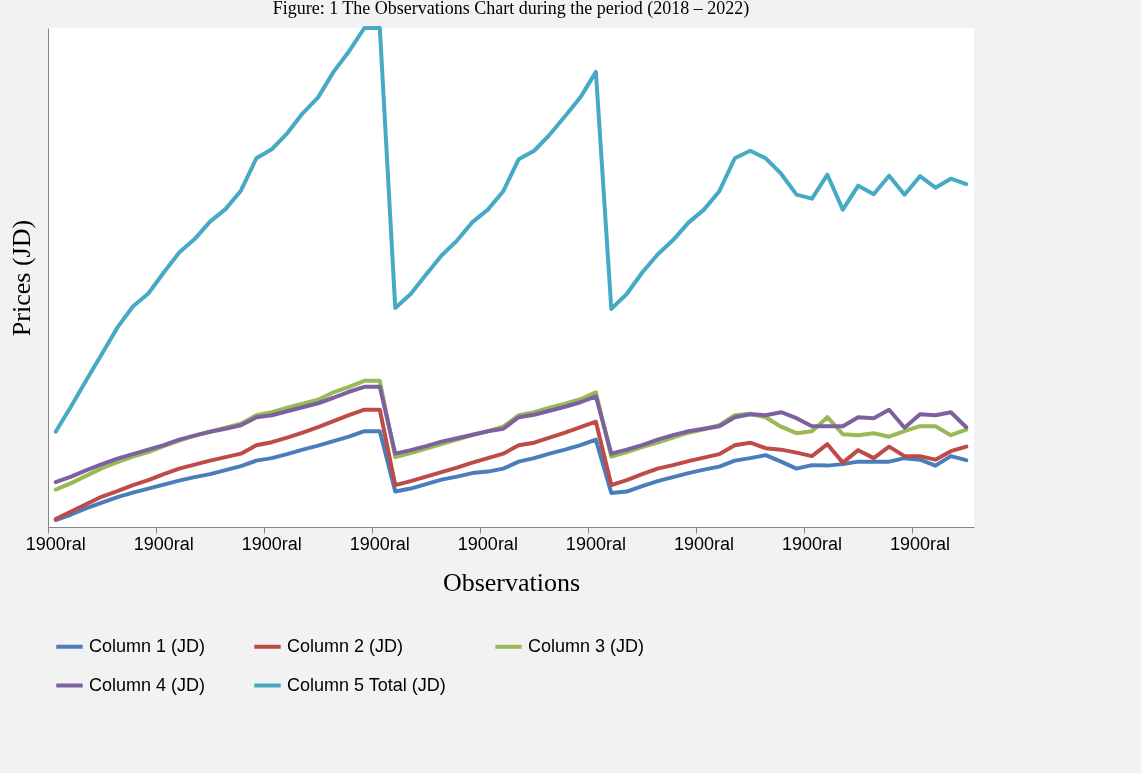  I want to click on legend-label: Column 3 (JD), so click(586, 645).